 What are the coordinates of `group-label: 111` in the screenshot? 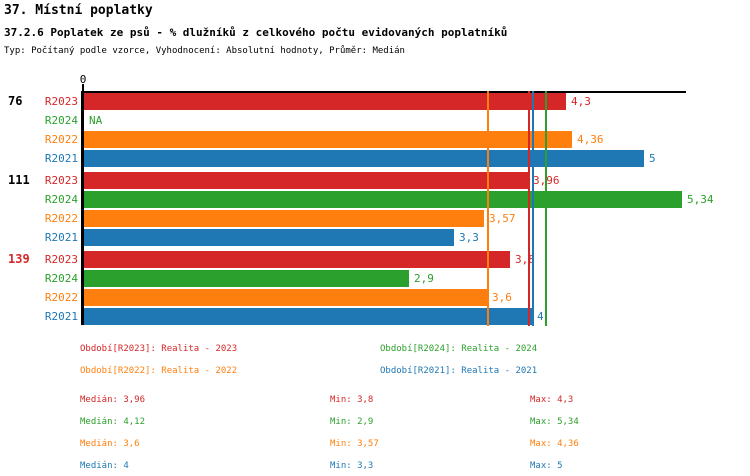 It's located at (19, 180).